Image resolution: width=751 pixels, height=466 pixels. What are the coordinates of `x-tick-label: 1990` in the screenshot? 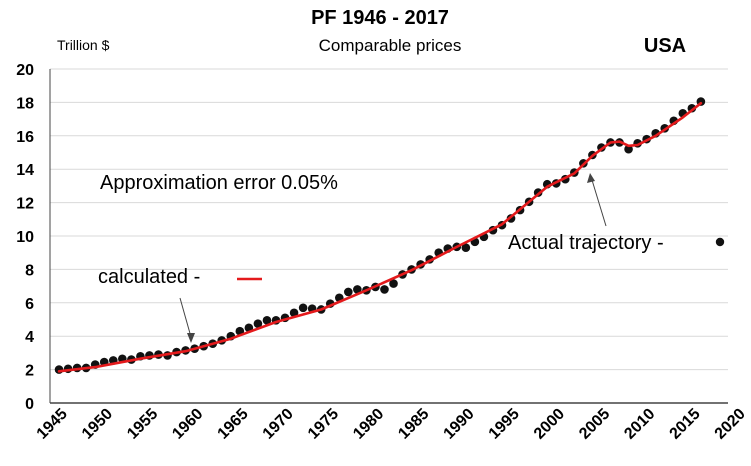 It's located at (459, 423).